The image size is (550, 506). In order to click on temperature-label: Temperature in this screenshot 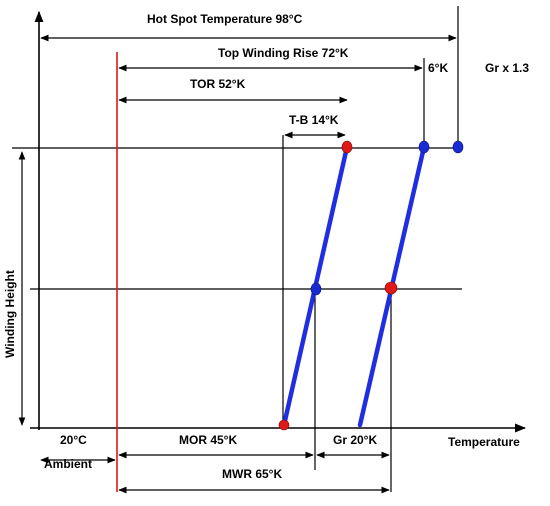, I will do `click(484, 442)`.